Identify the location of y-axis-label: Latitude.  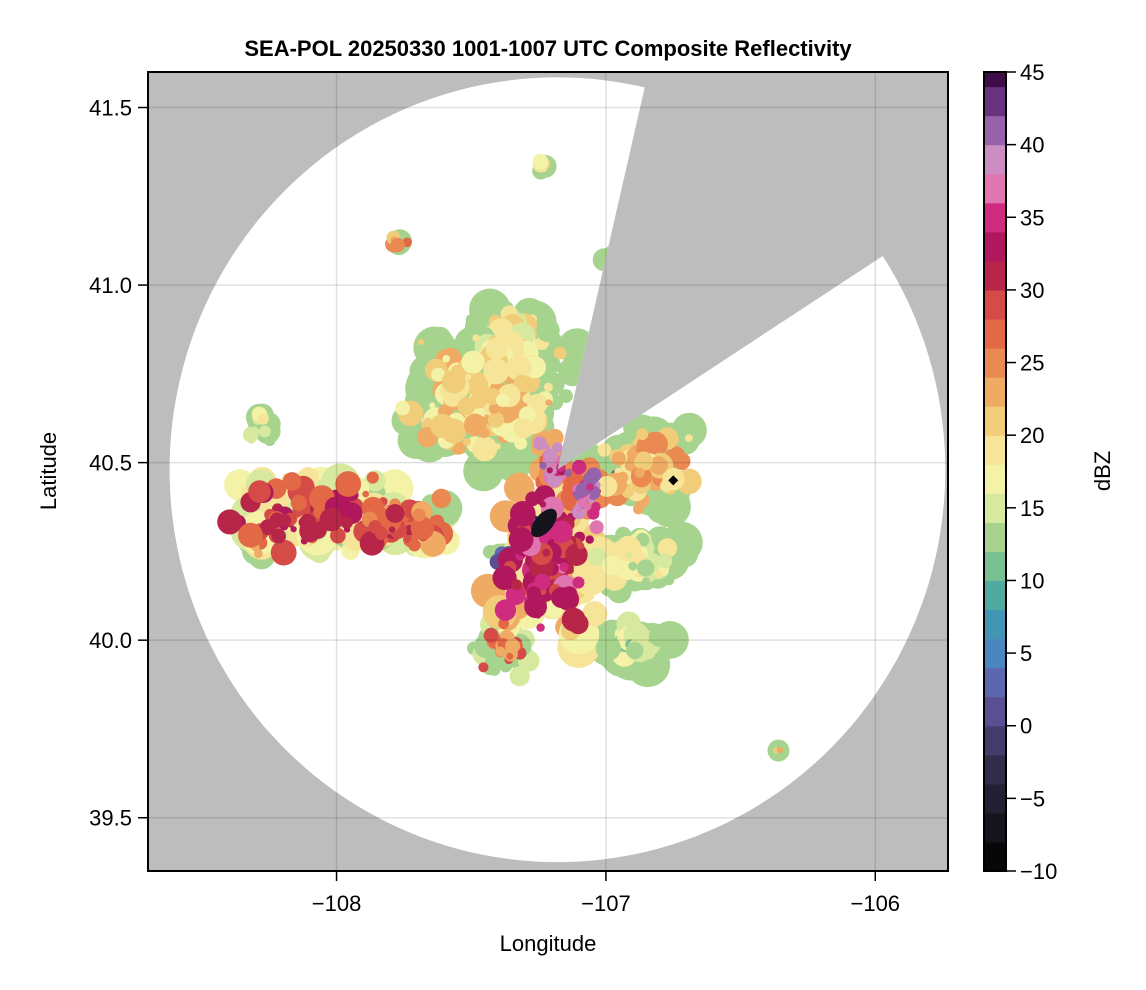
(48, 471).